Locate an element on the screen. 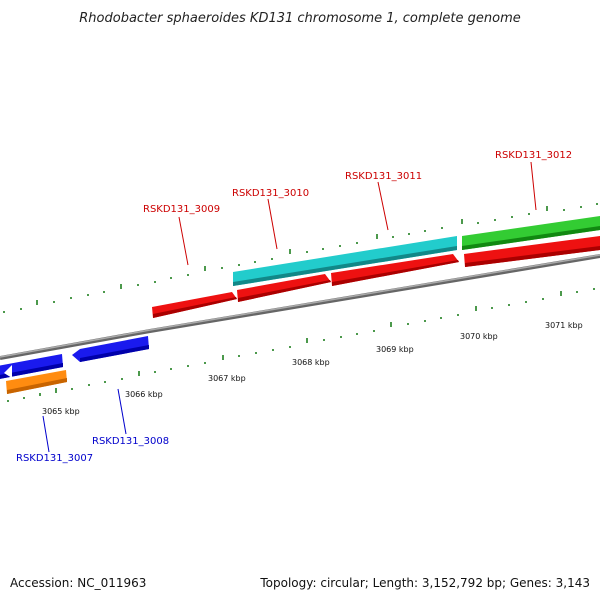  accession-text: Accession: NC_011963 is located at coordinates (78, 583).